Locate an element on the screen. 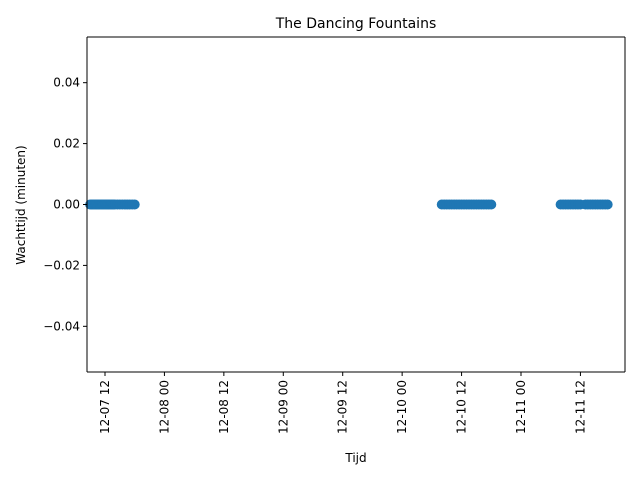  scatter-points is located at coordinates (349, 204).